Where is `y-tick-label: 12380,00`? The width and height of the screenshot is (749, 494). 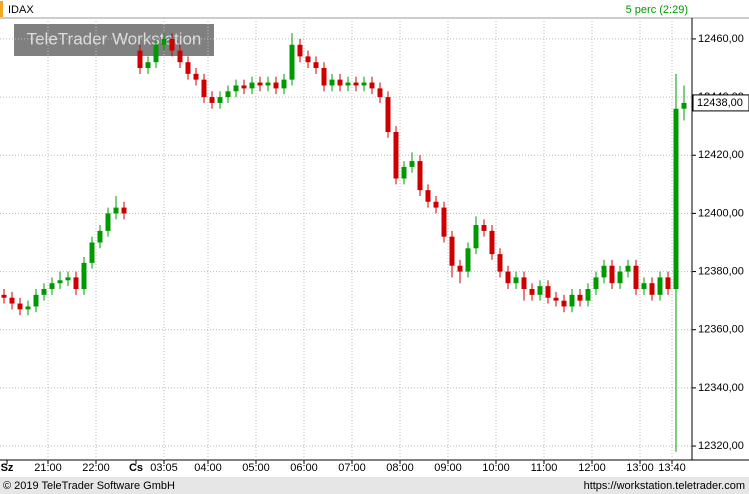 y-tick-label: 12380,00 is located at coordinates (721, 271).